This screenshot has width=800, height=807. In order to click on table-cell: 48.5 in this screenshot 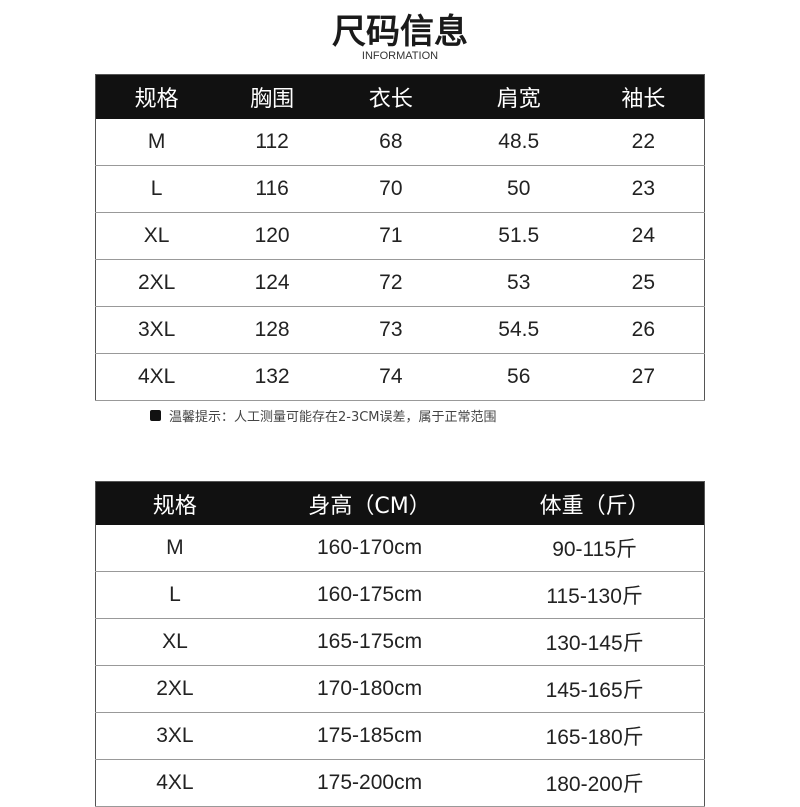, I will do `click(518, 142)`.